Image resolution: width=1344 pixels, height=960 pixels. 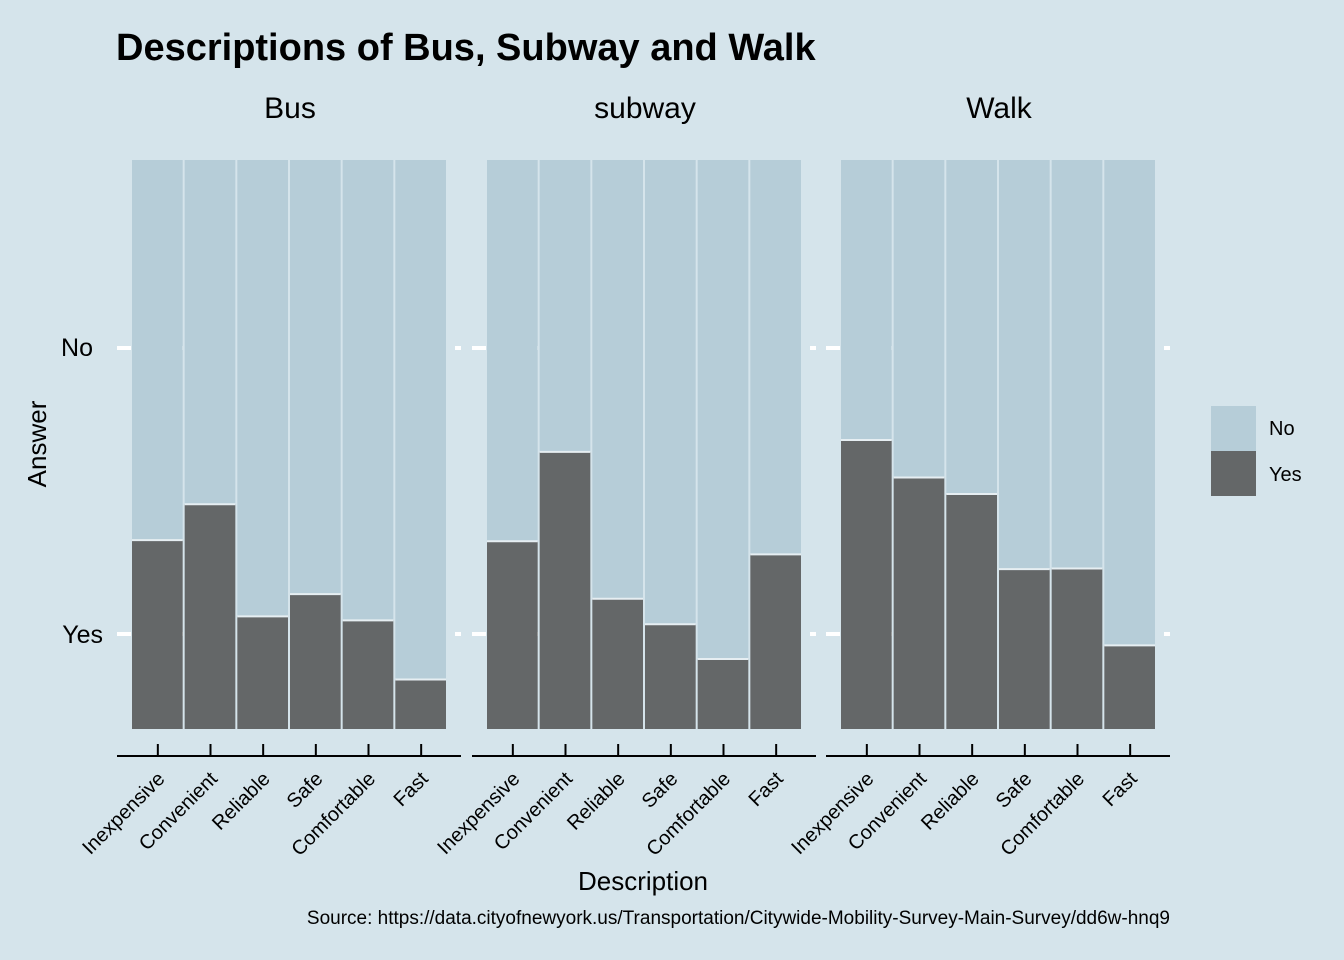 What do you see at coordinates (290, 108) in the screenshot?
I see `facet-label-bus: Bus` at bounding box center [290, 108].